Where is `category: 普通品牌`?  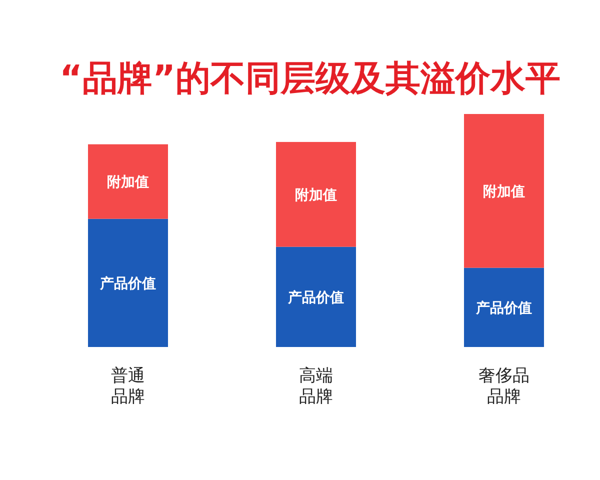
category: 普通品牌 is located at coordinates (128, 386).